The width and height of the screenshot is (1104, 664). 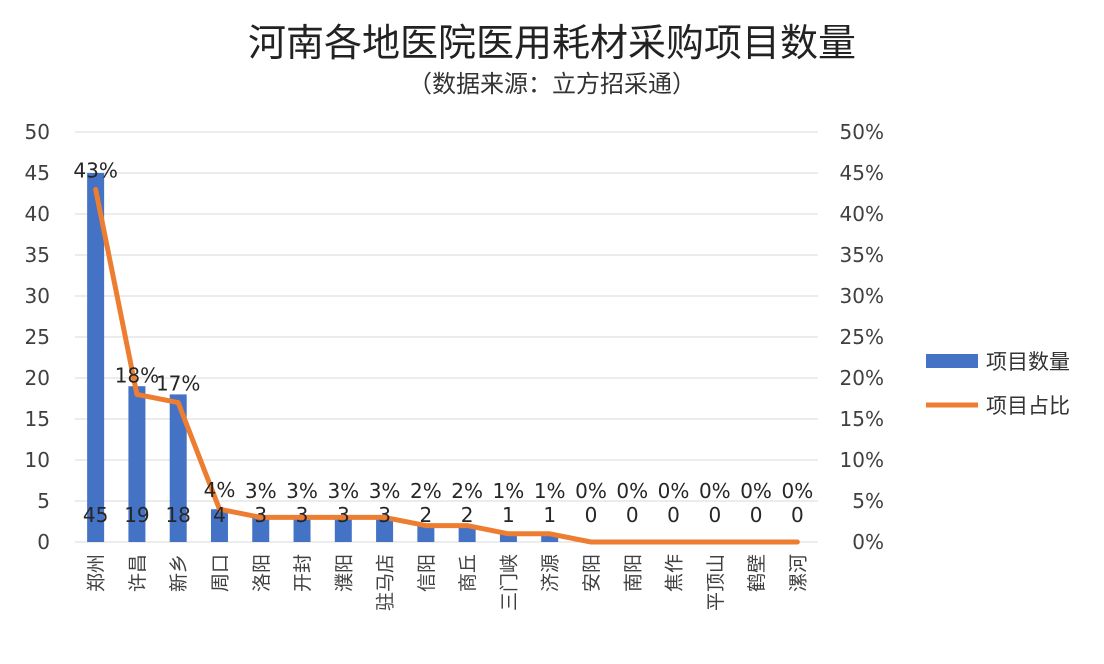 I want to click on legend-swatch-bar, so click(x=952, y=361).